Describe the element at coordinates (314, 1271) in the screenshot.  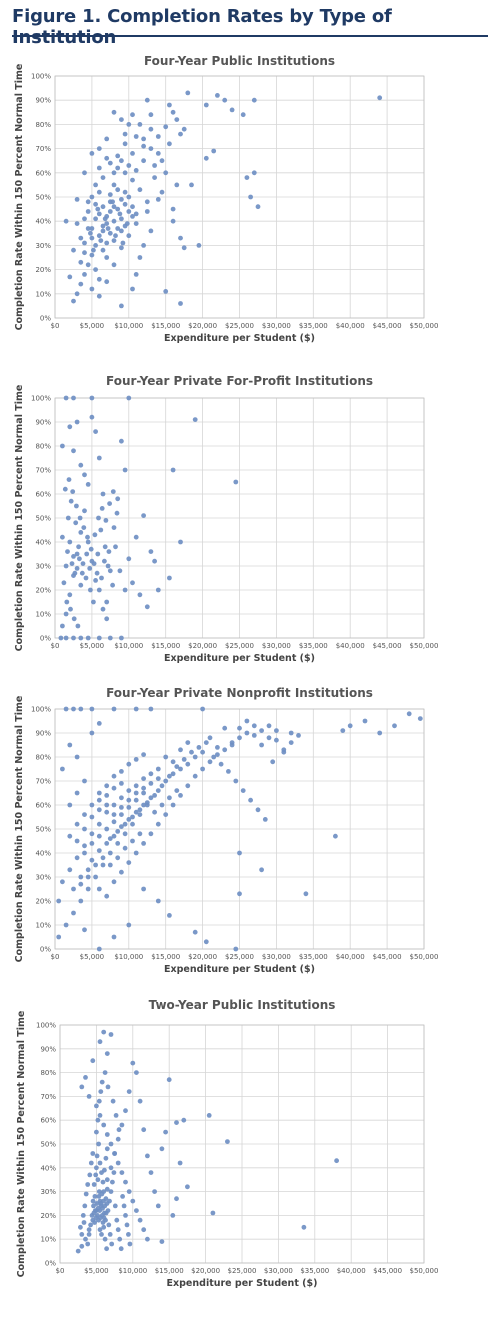
I see `x-tick-label: $35,000` at that location.